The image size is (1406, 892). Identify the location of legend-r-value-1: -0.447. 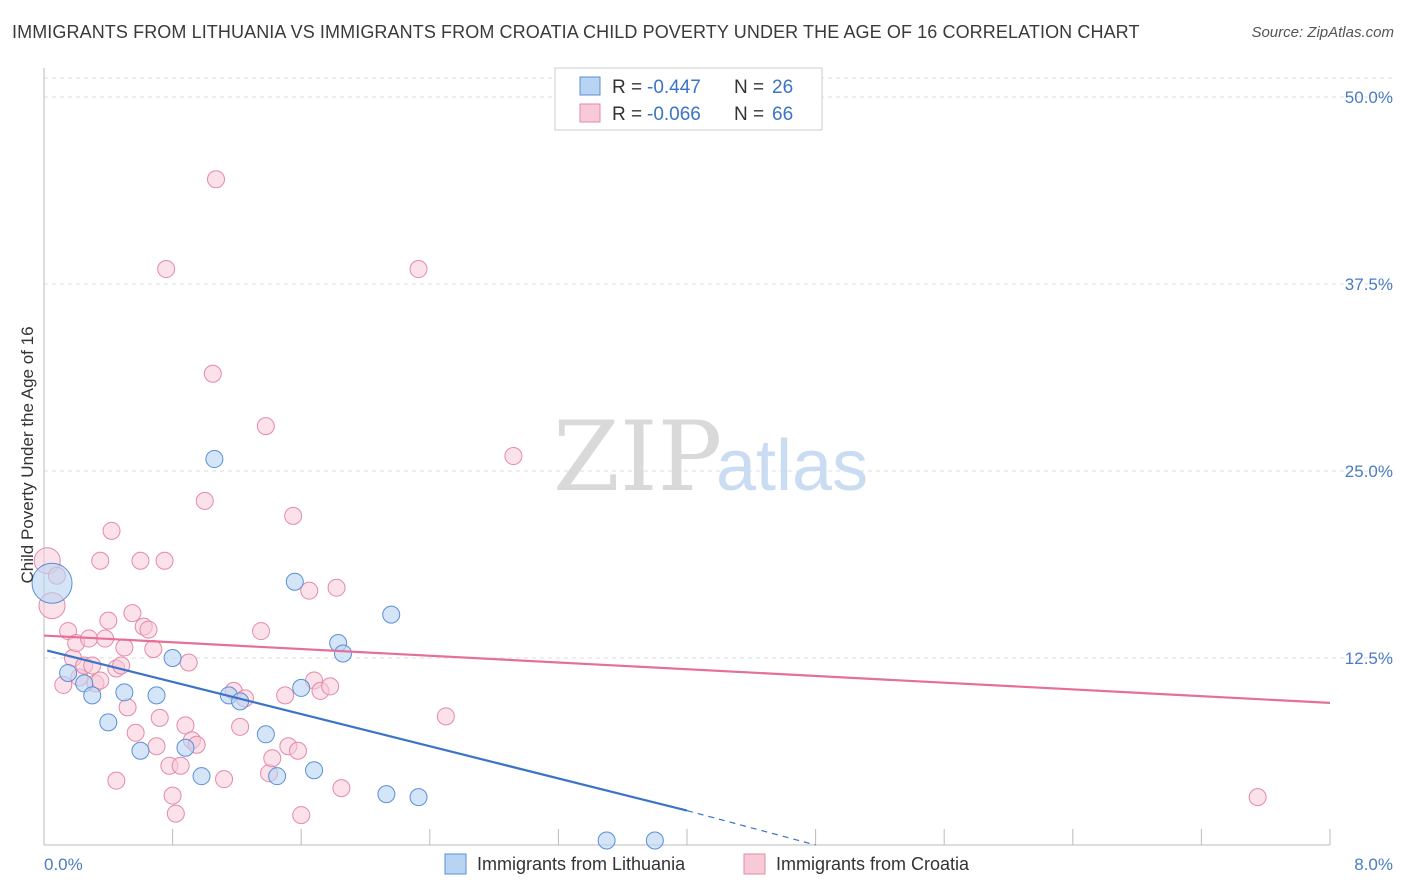
(674, 87).